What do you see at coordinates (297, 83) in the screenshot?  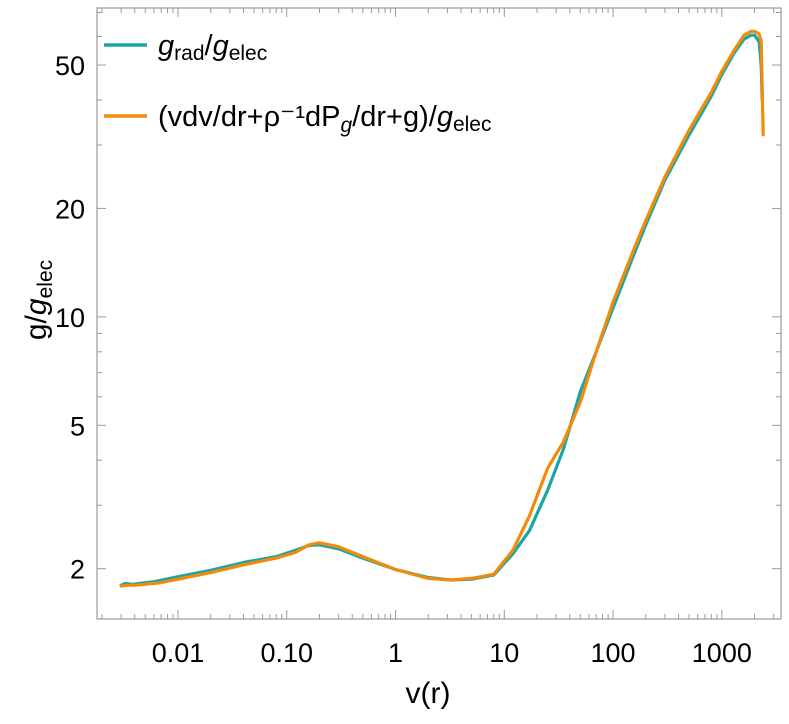 I see `legend: grad/gelec (vdv/dr+ρ⁻¹dPg/dr+g)/gelec` at bounding box center [297, 83].